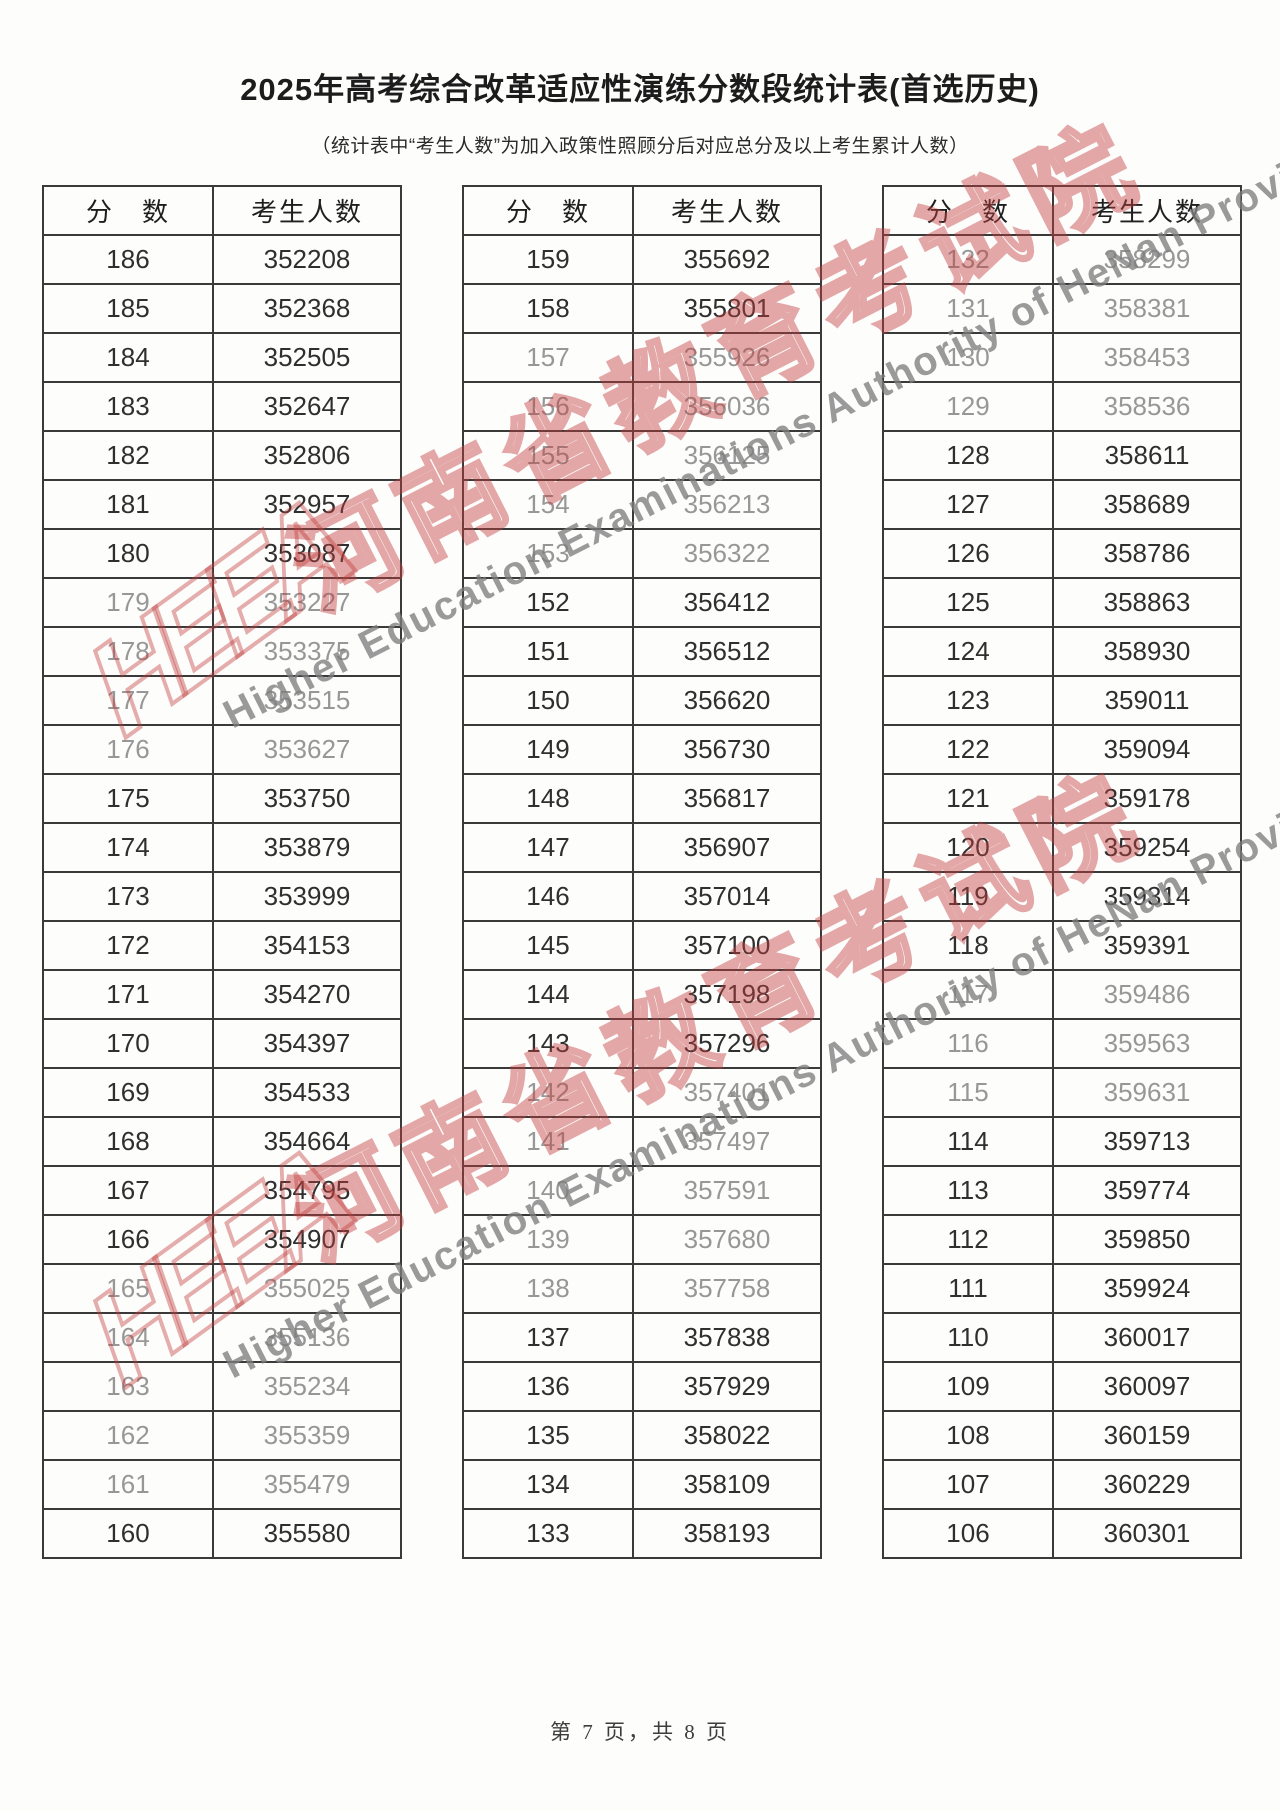 This screenshot has height=1811, width=1280. Describe the element at coordinates (642, 406) in the screenshot. I see `table-row: 156 356036` at that location.